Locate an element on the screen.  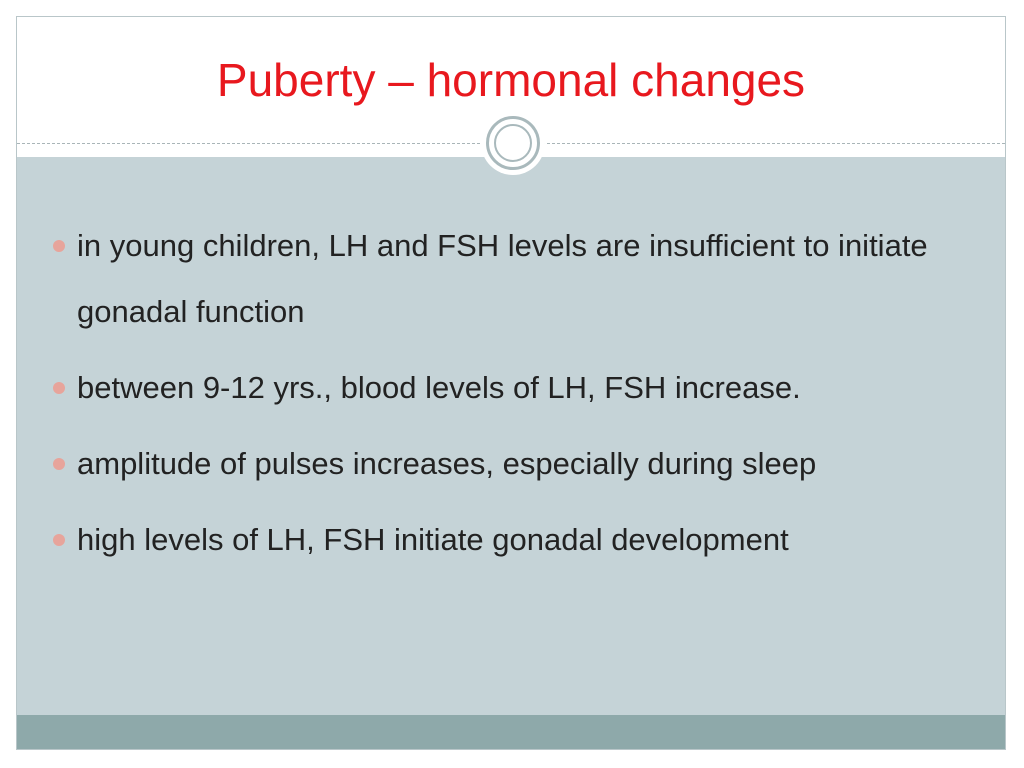
ornament-inner-ring is located at coordinates (513, 143).